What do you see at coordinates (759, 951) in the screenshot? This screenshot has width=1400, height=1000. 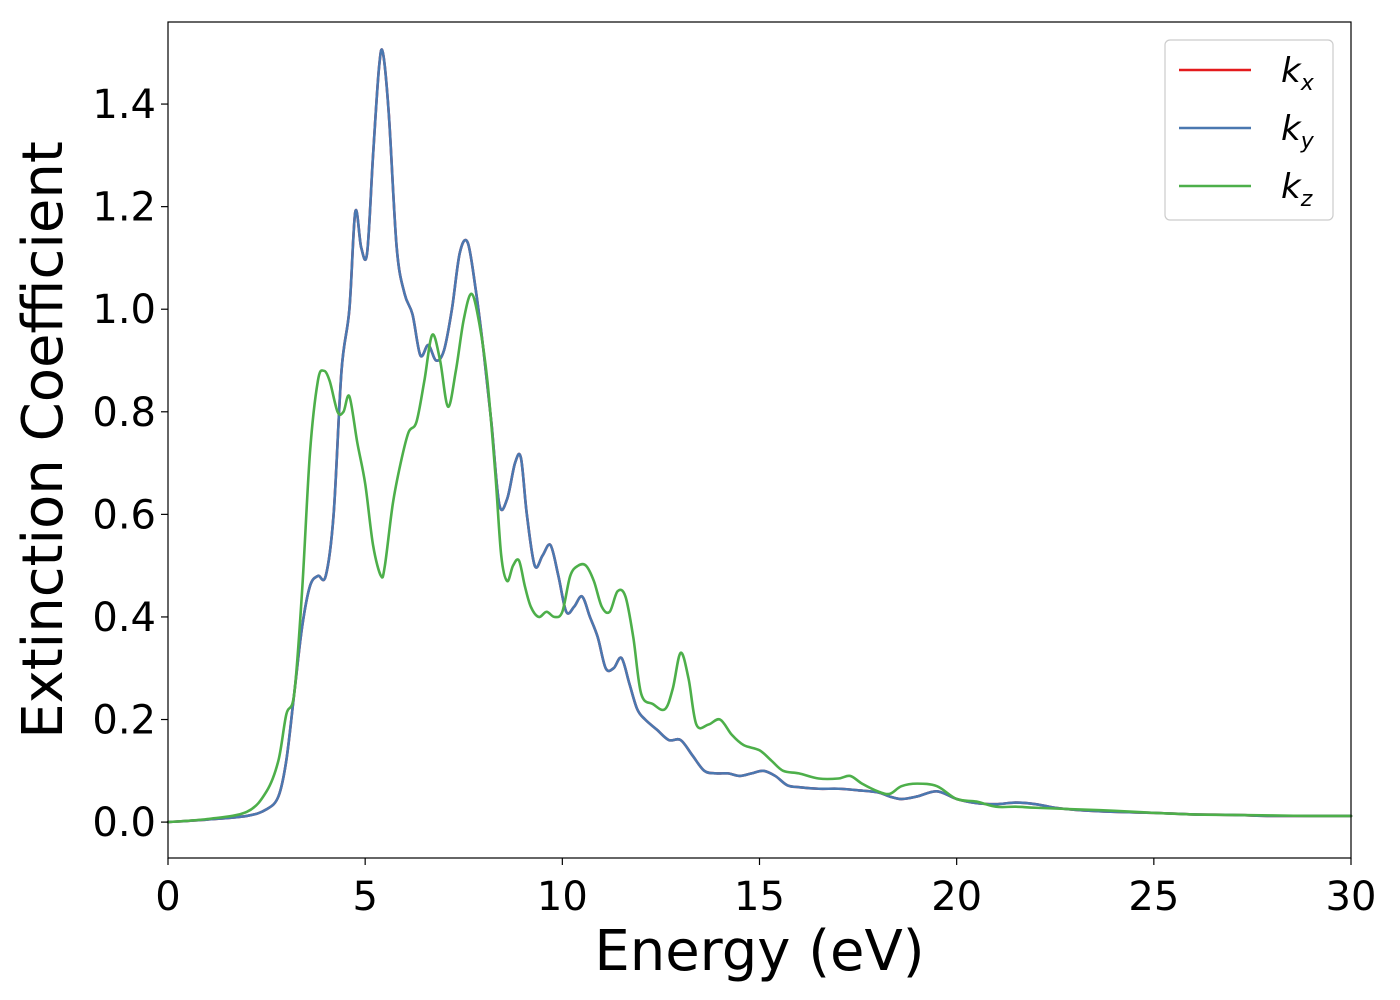 I see `x-axis-title: Energy (eV)` at bounding box center [759, 951].